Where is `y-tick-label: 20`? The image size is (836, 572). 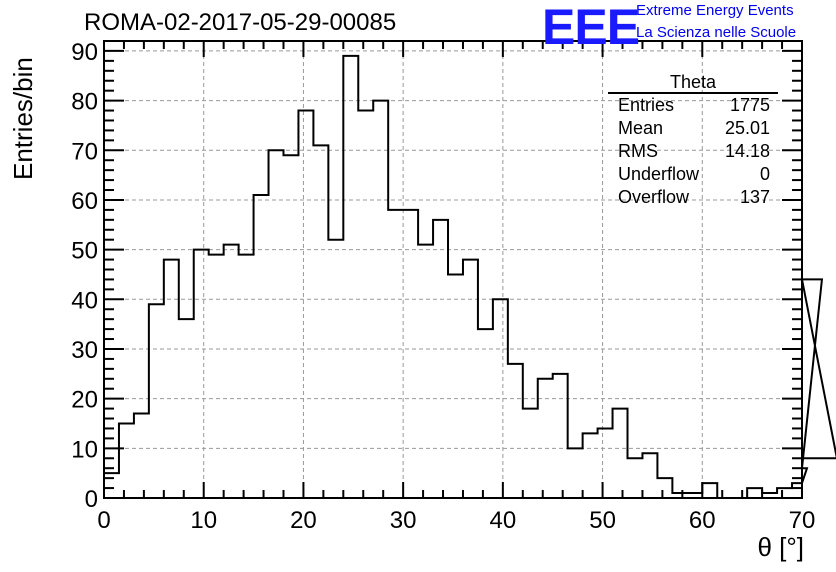
y-tick-label: 20 is located at coordinates (84, 400).